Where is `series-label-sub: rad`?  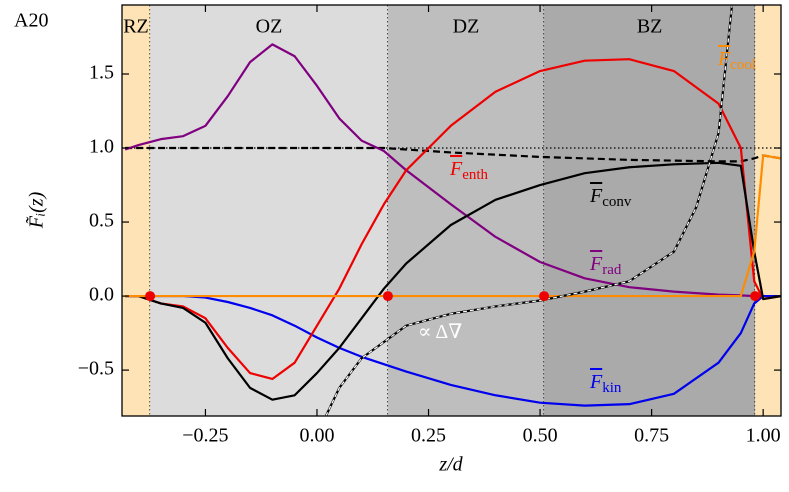 series-label-sub: rad is located at coordinates (612, 270).